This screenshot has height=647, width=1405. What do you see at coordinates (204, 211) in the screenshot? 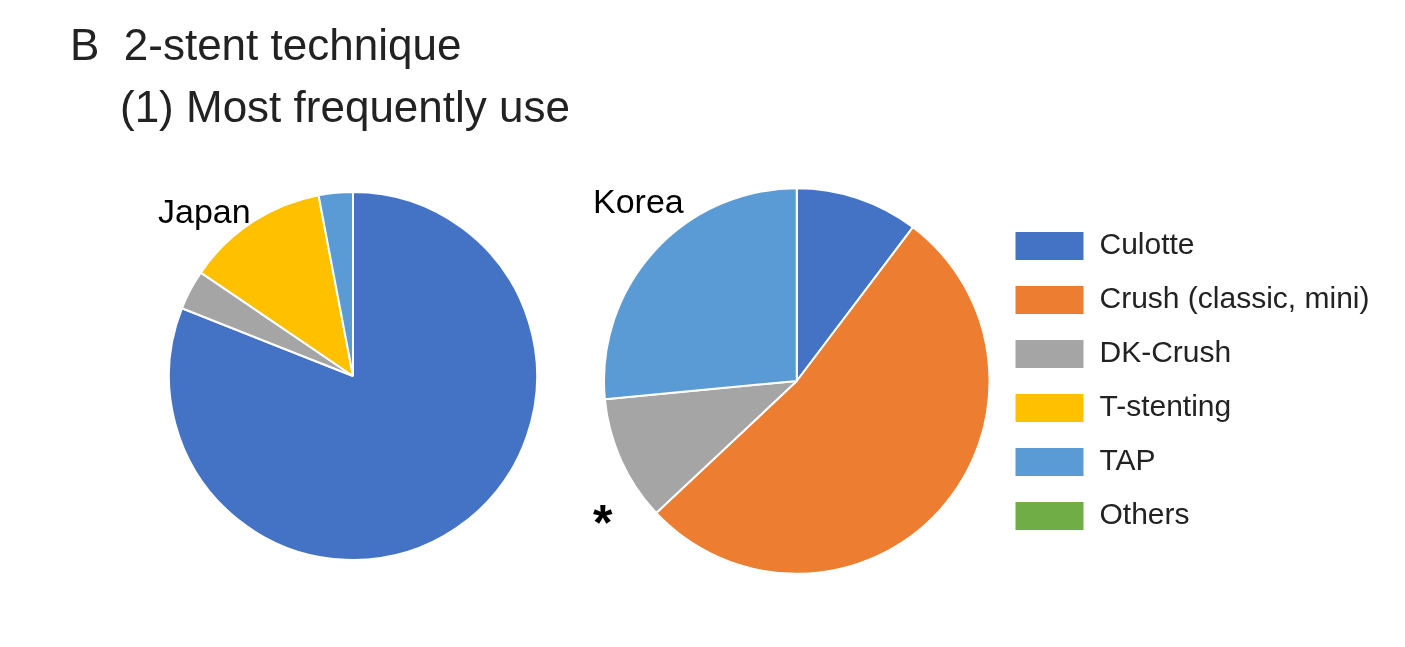
I see `slice-label: Japan` at bounding box center [204, 211].